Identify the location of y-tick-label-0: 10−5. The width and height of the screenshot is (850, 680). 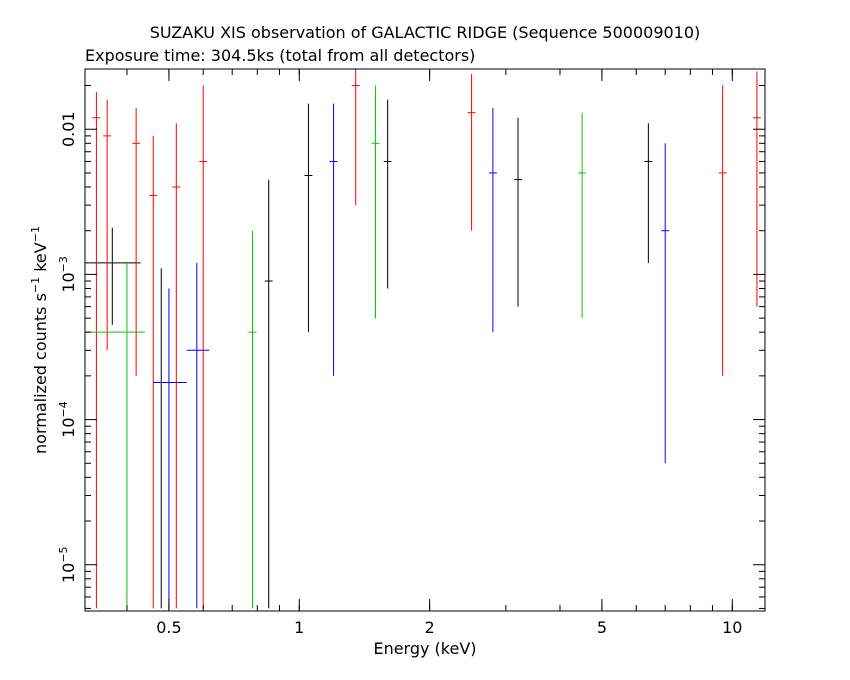
(67, 564).